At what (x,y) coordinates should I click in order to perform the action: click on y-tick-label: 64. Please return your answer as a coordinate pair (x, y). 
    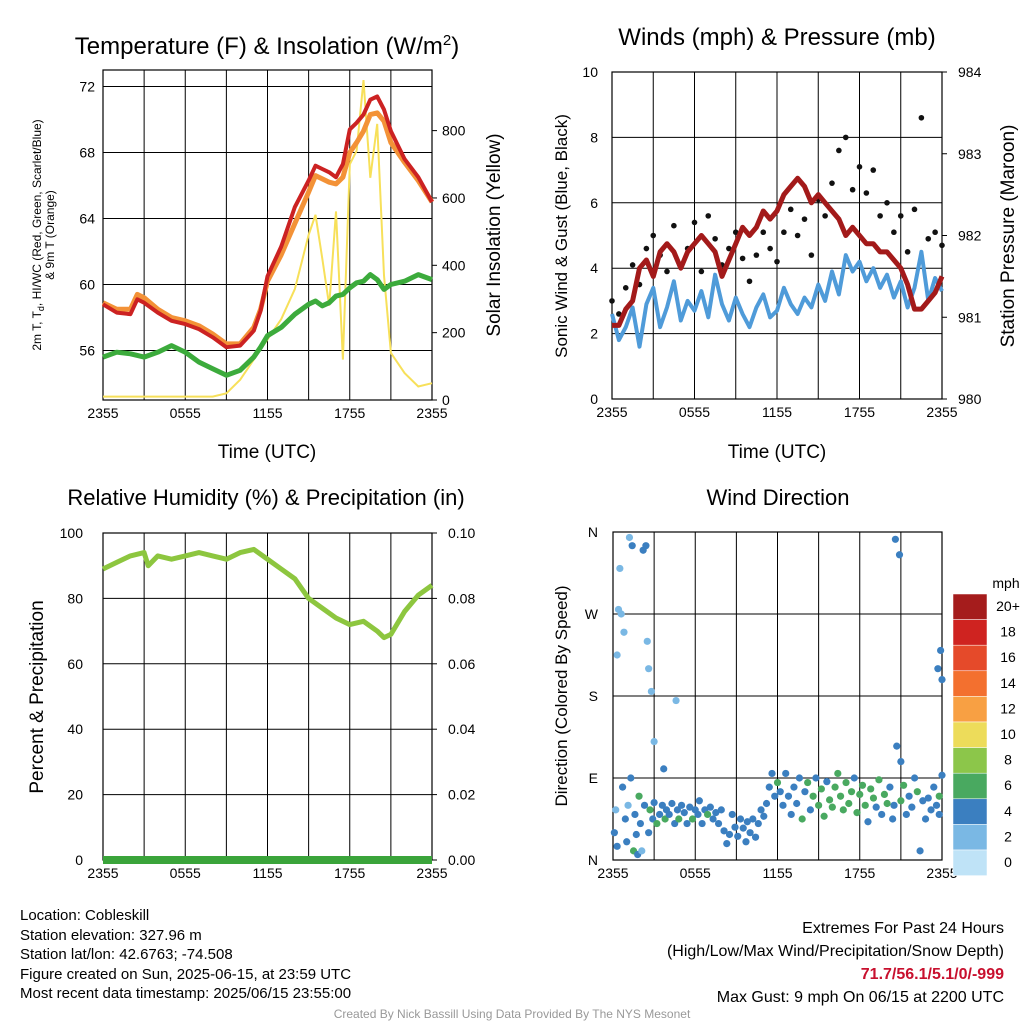
    Looking at the image, I should click on (87, 219).